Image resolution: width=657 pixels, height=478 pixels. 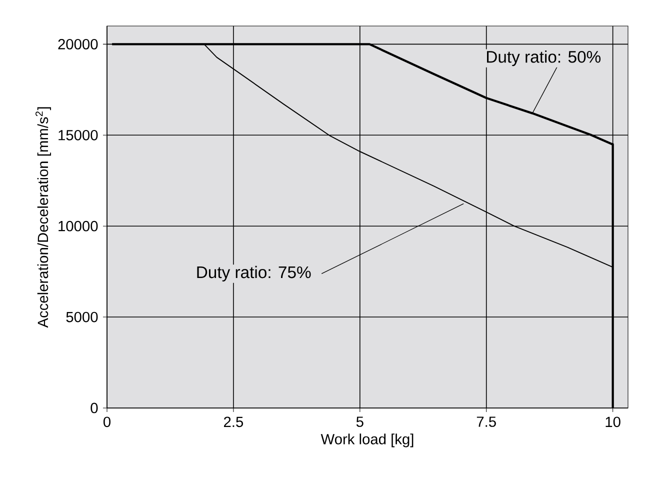 I want to click on y-tick-label: 15000, so click(x=78, y=135).